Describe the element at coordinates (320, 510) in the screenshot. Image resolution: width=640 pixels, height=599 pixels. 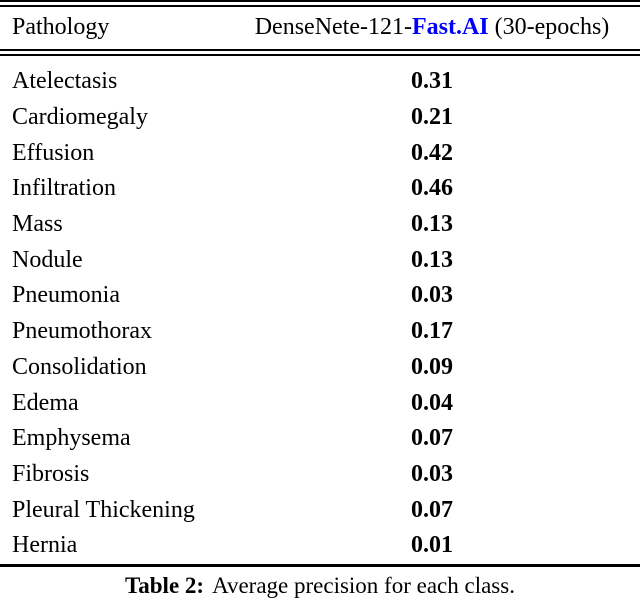
I see `table-row: Pleural Thickening 0.07` at that location.